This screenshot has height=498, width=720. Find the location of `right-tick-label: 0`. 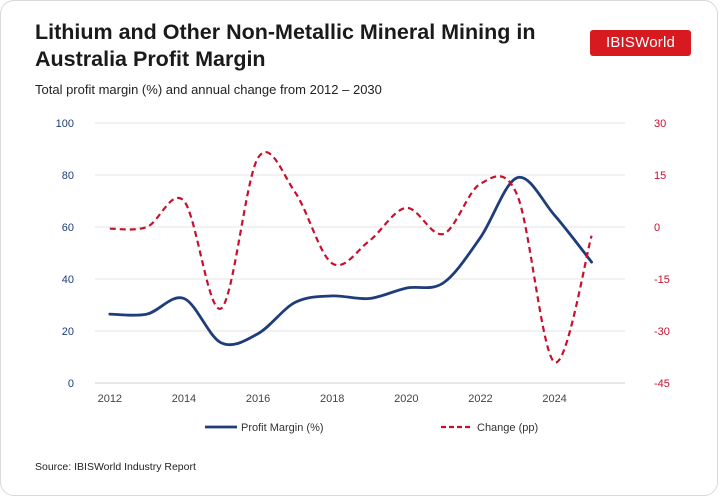

right-tick-label: 0 is located at coordinates (657, 228).